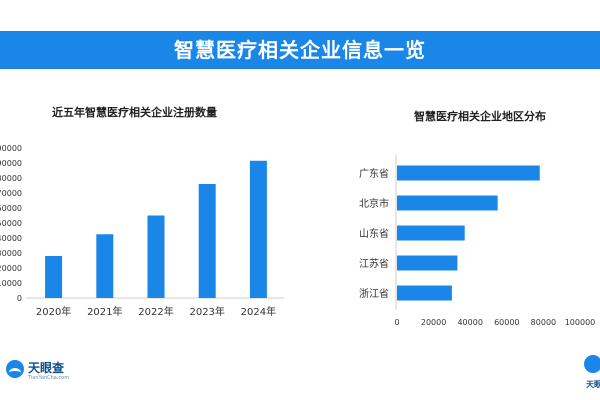  What do you see at coordinates (427, 263) in the screenshot?
I see `bar-江苏省` at bounding box center [427, 263].